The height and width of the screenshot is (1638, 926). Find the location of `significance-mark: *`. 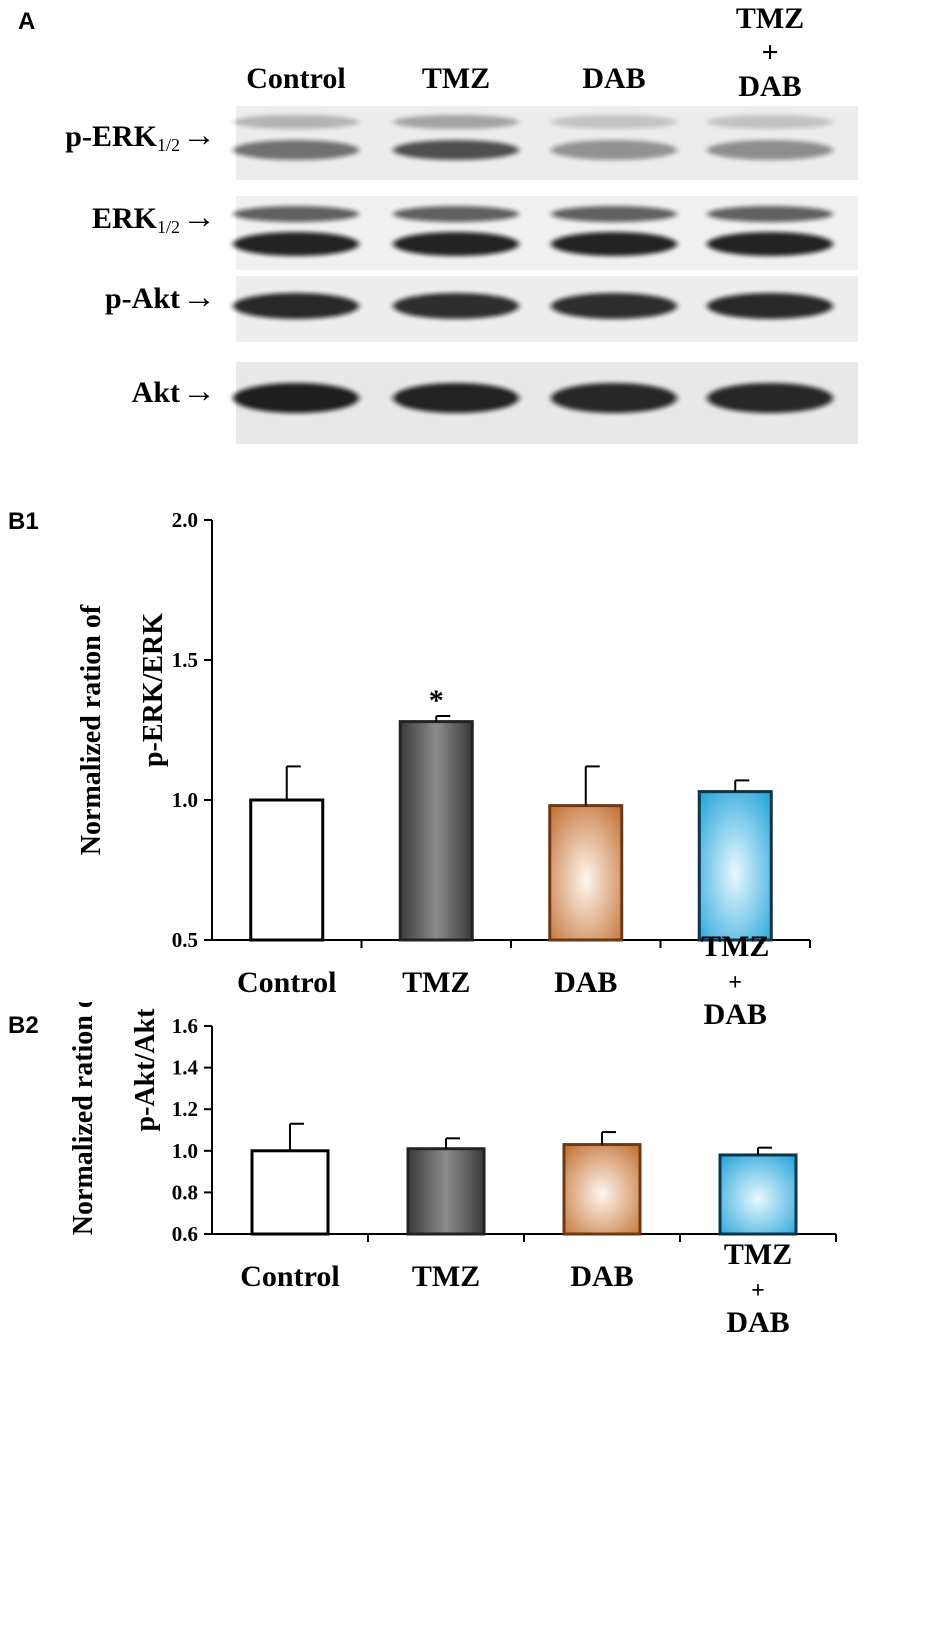

significance-mark: * is located at coordinates (436, 700).